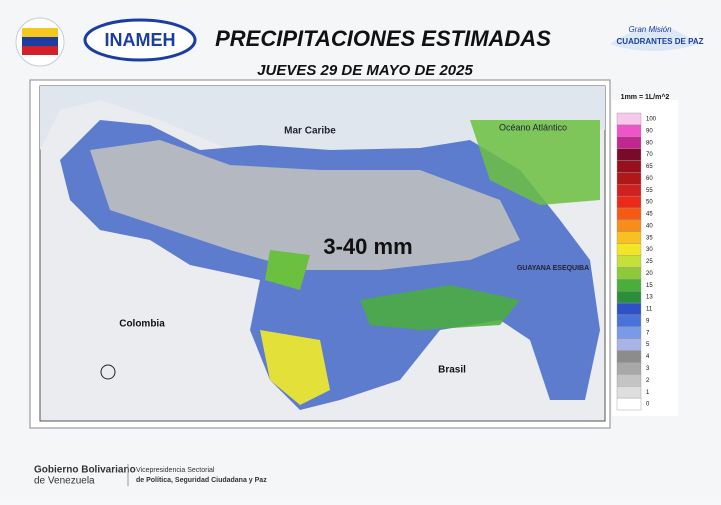 This screenshot has width=721, height=505. I want to click on legend-label: 40, so click(649, 226).